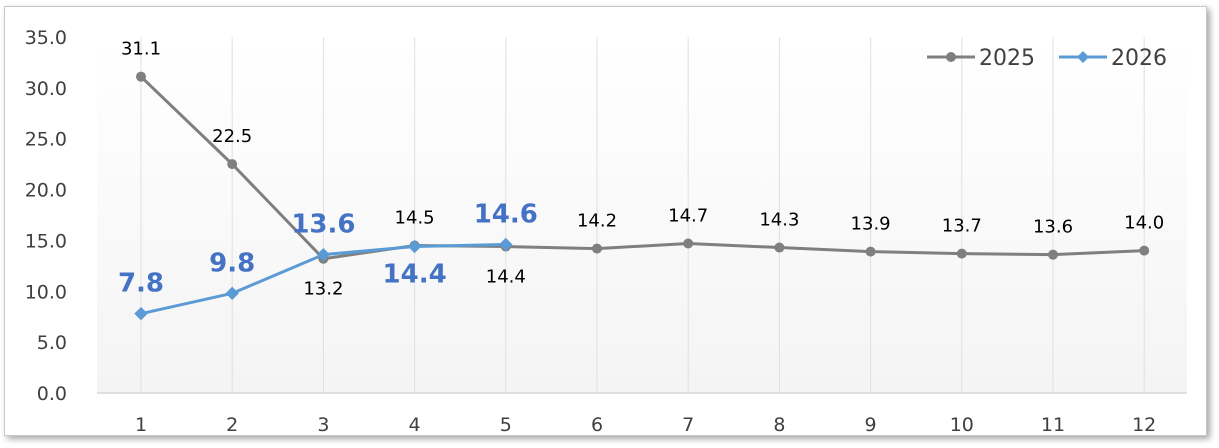  What do you see at coordinates (1053, 227) in the screenshot?
I see `data-label-2025: 13.6` at bounding box center [1053, 227].